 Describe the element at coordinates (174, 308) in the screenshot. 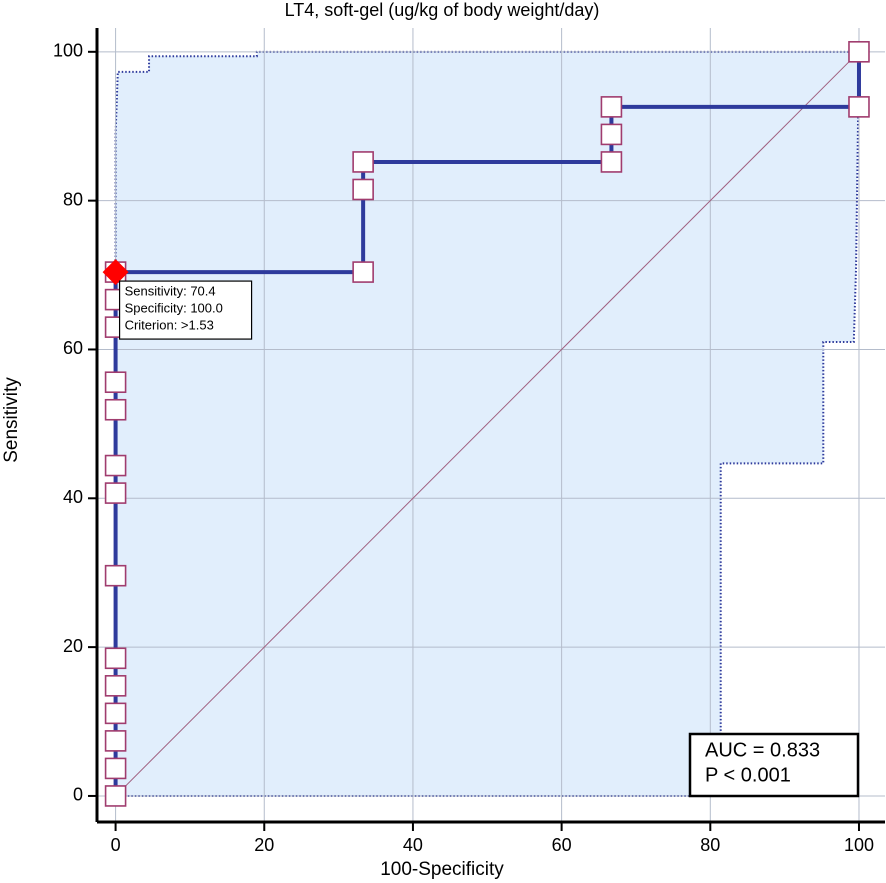

I see `annotation-text: Specificity: 100.0` at that location.